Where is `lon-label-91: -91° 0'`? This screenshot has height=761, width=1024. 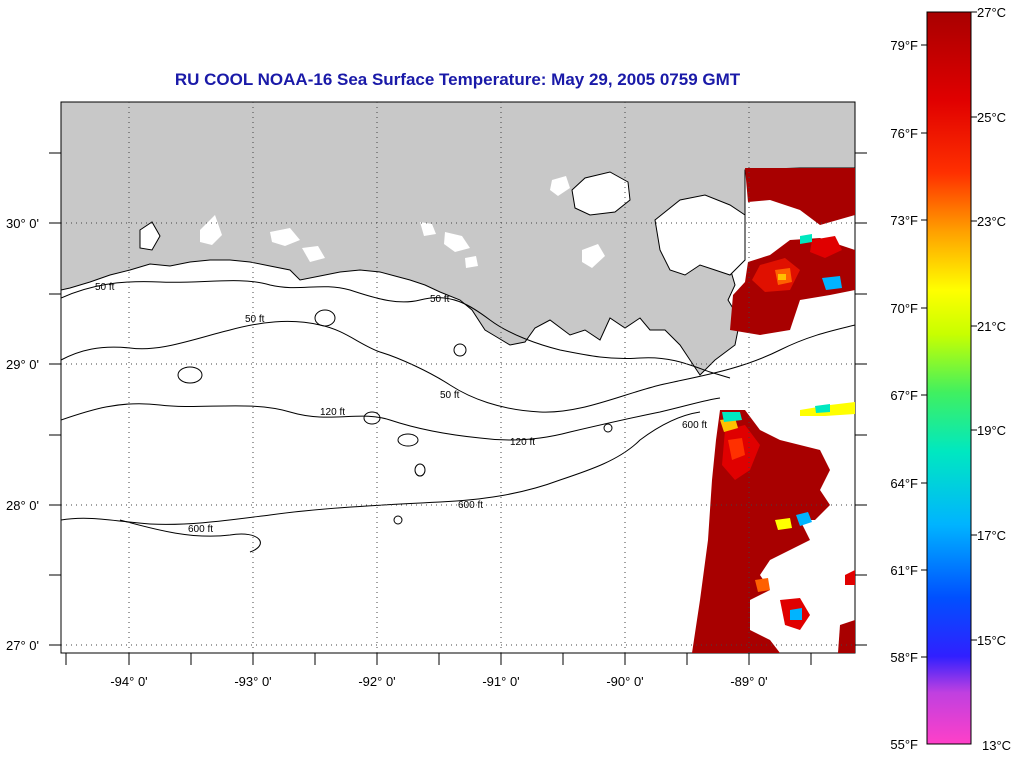
lon-label-91: -91° 0' is located at coordinates (500, 681).